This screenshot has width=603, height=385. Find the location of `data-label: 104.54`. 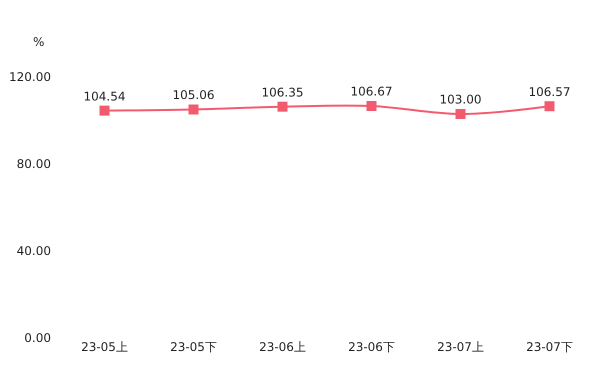

data-label: 104.54 is located at coordinates (105, 96).